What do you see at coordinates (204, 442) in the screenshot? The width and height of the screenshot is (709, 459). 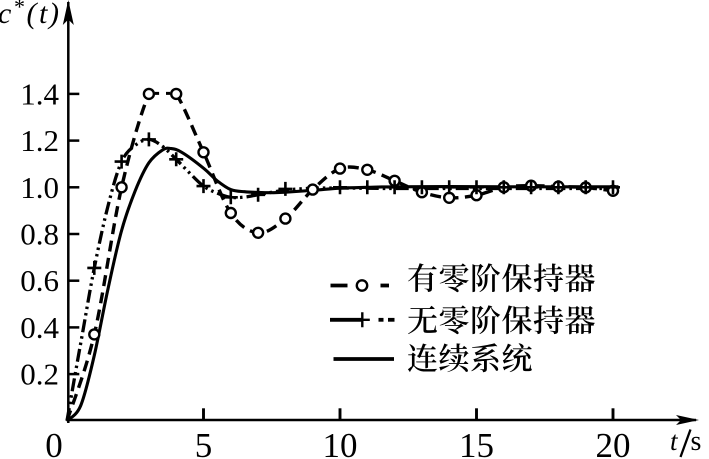 I see `svg-text: 5` at bounding box center [204, 442].